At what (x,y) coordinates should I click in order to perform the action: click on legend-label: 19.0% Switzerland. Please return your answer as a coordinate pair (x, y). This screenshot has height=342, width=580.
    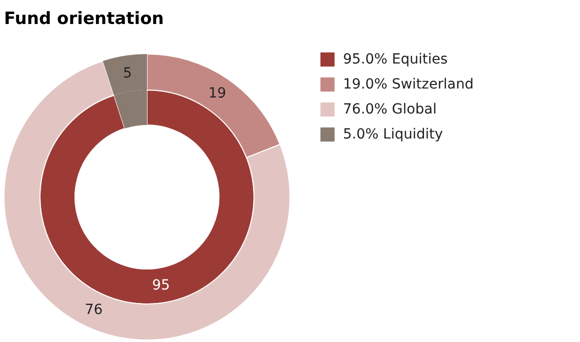
    Looking at the image, I should click on (408, 84).